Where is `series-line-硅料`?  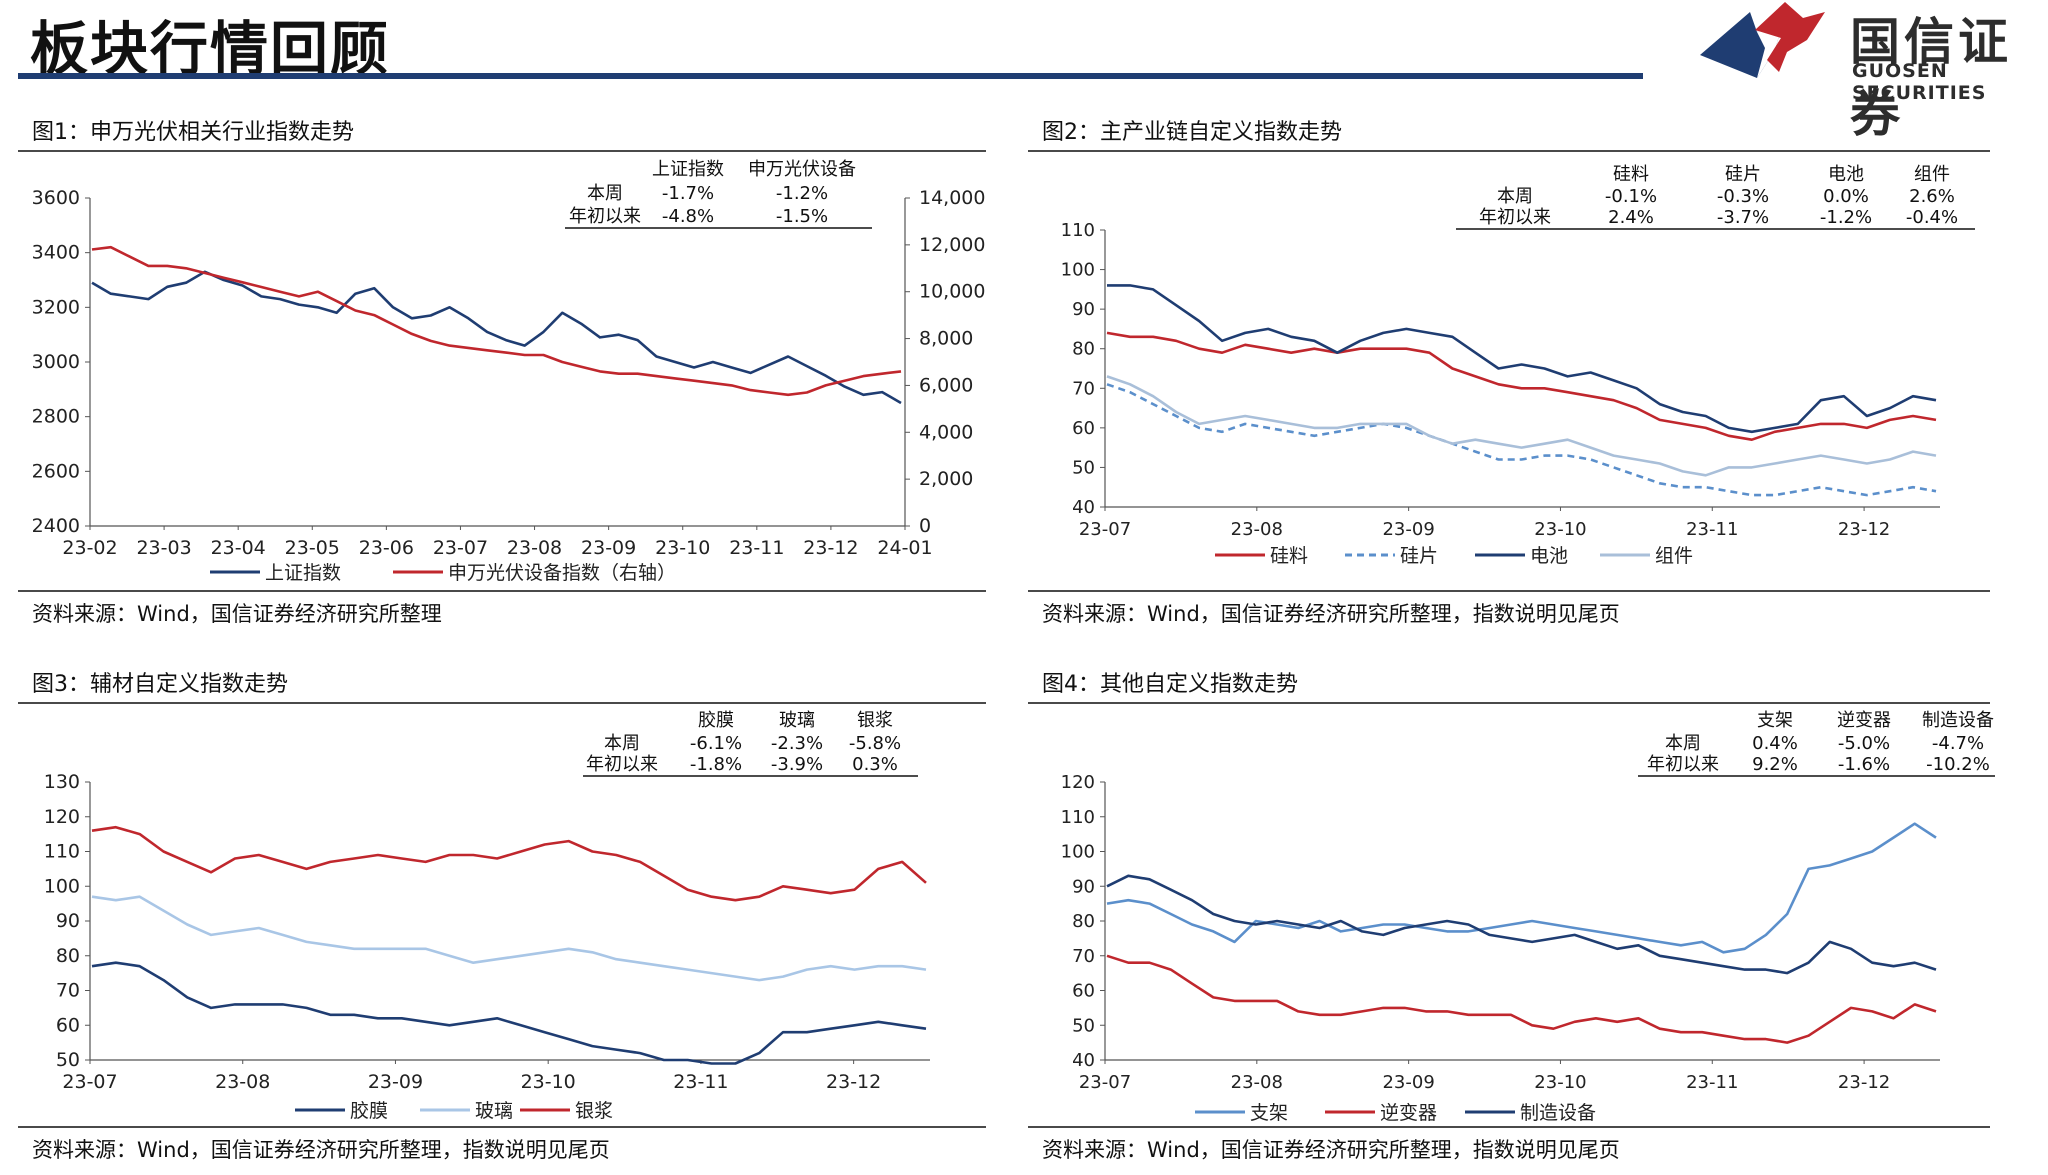 series-line-硅料 is located at coordinates (1521, 386).